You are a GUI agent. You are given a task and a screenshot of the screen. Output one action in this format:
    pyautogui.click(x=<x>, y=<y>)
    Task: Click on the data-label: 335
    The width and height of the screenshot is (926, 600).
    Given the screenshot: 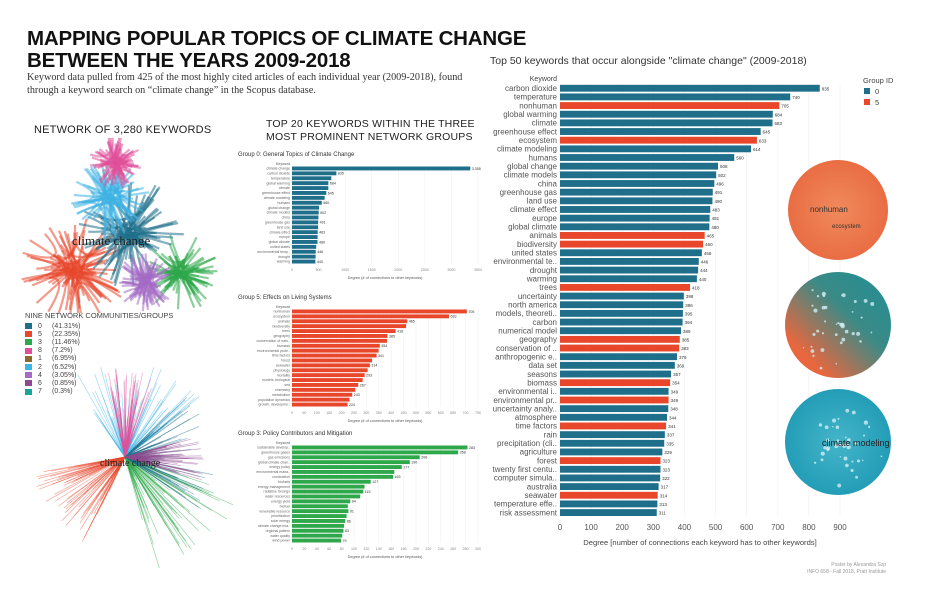 What is the action you would take?
    pyautogui.click(x=670, y=443)
    